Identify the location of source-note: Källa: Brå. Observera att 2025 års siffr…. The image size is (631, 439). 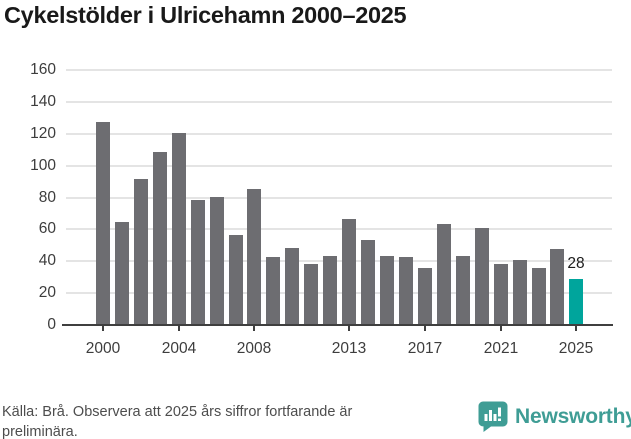
(177, 421).